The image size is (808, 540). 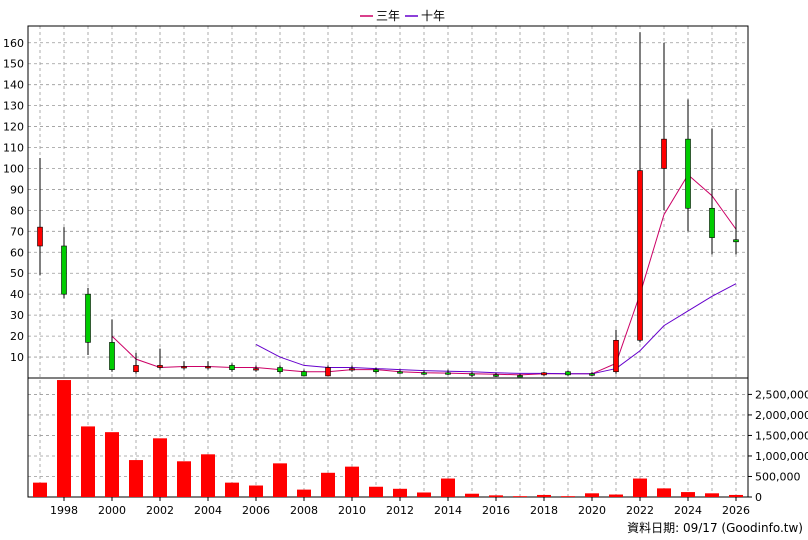 What do you see at coordinates (715, 528) in the screenshot?
I see `footer-source: 資料日期: 09/17 (Goodinfo.tw)` at bounding box center [715, 528].